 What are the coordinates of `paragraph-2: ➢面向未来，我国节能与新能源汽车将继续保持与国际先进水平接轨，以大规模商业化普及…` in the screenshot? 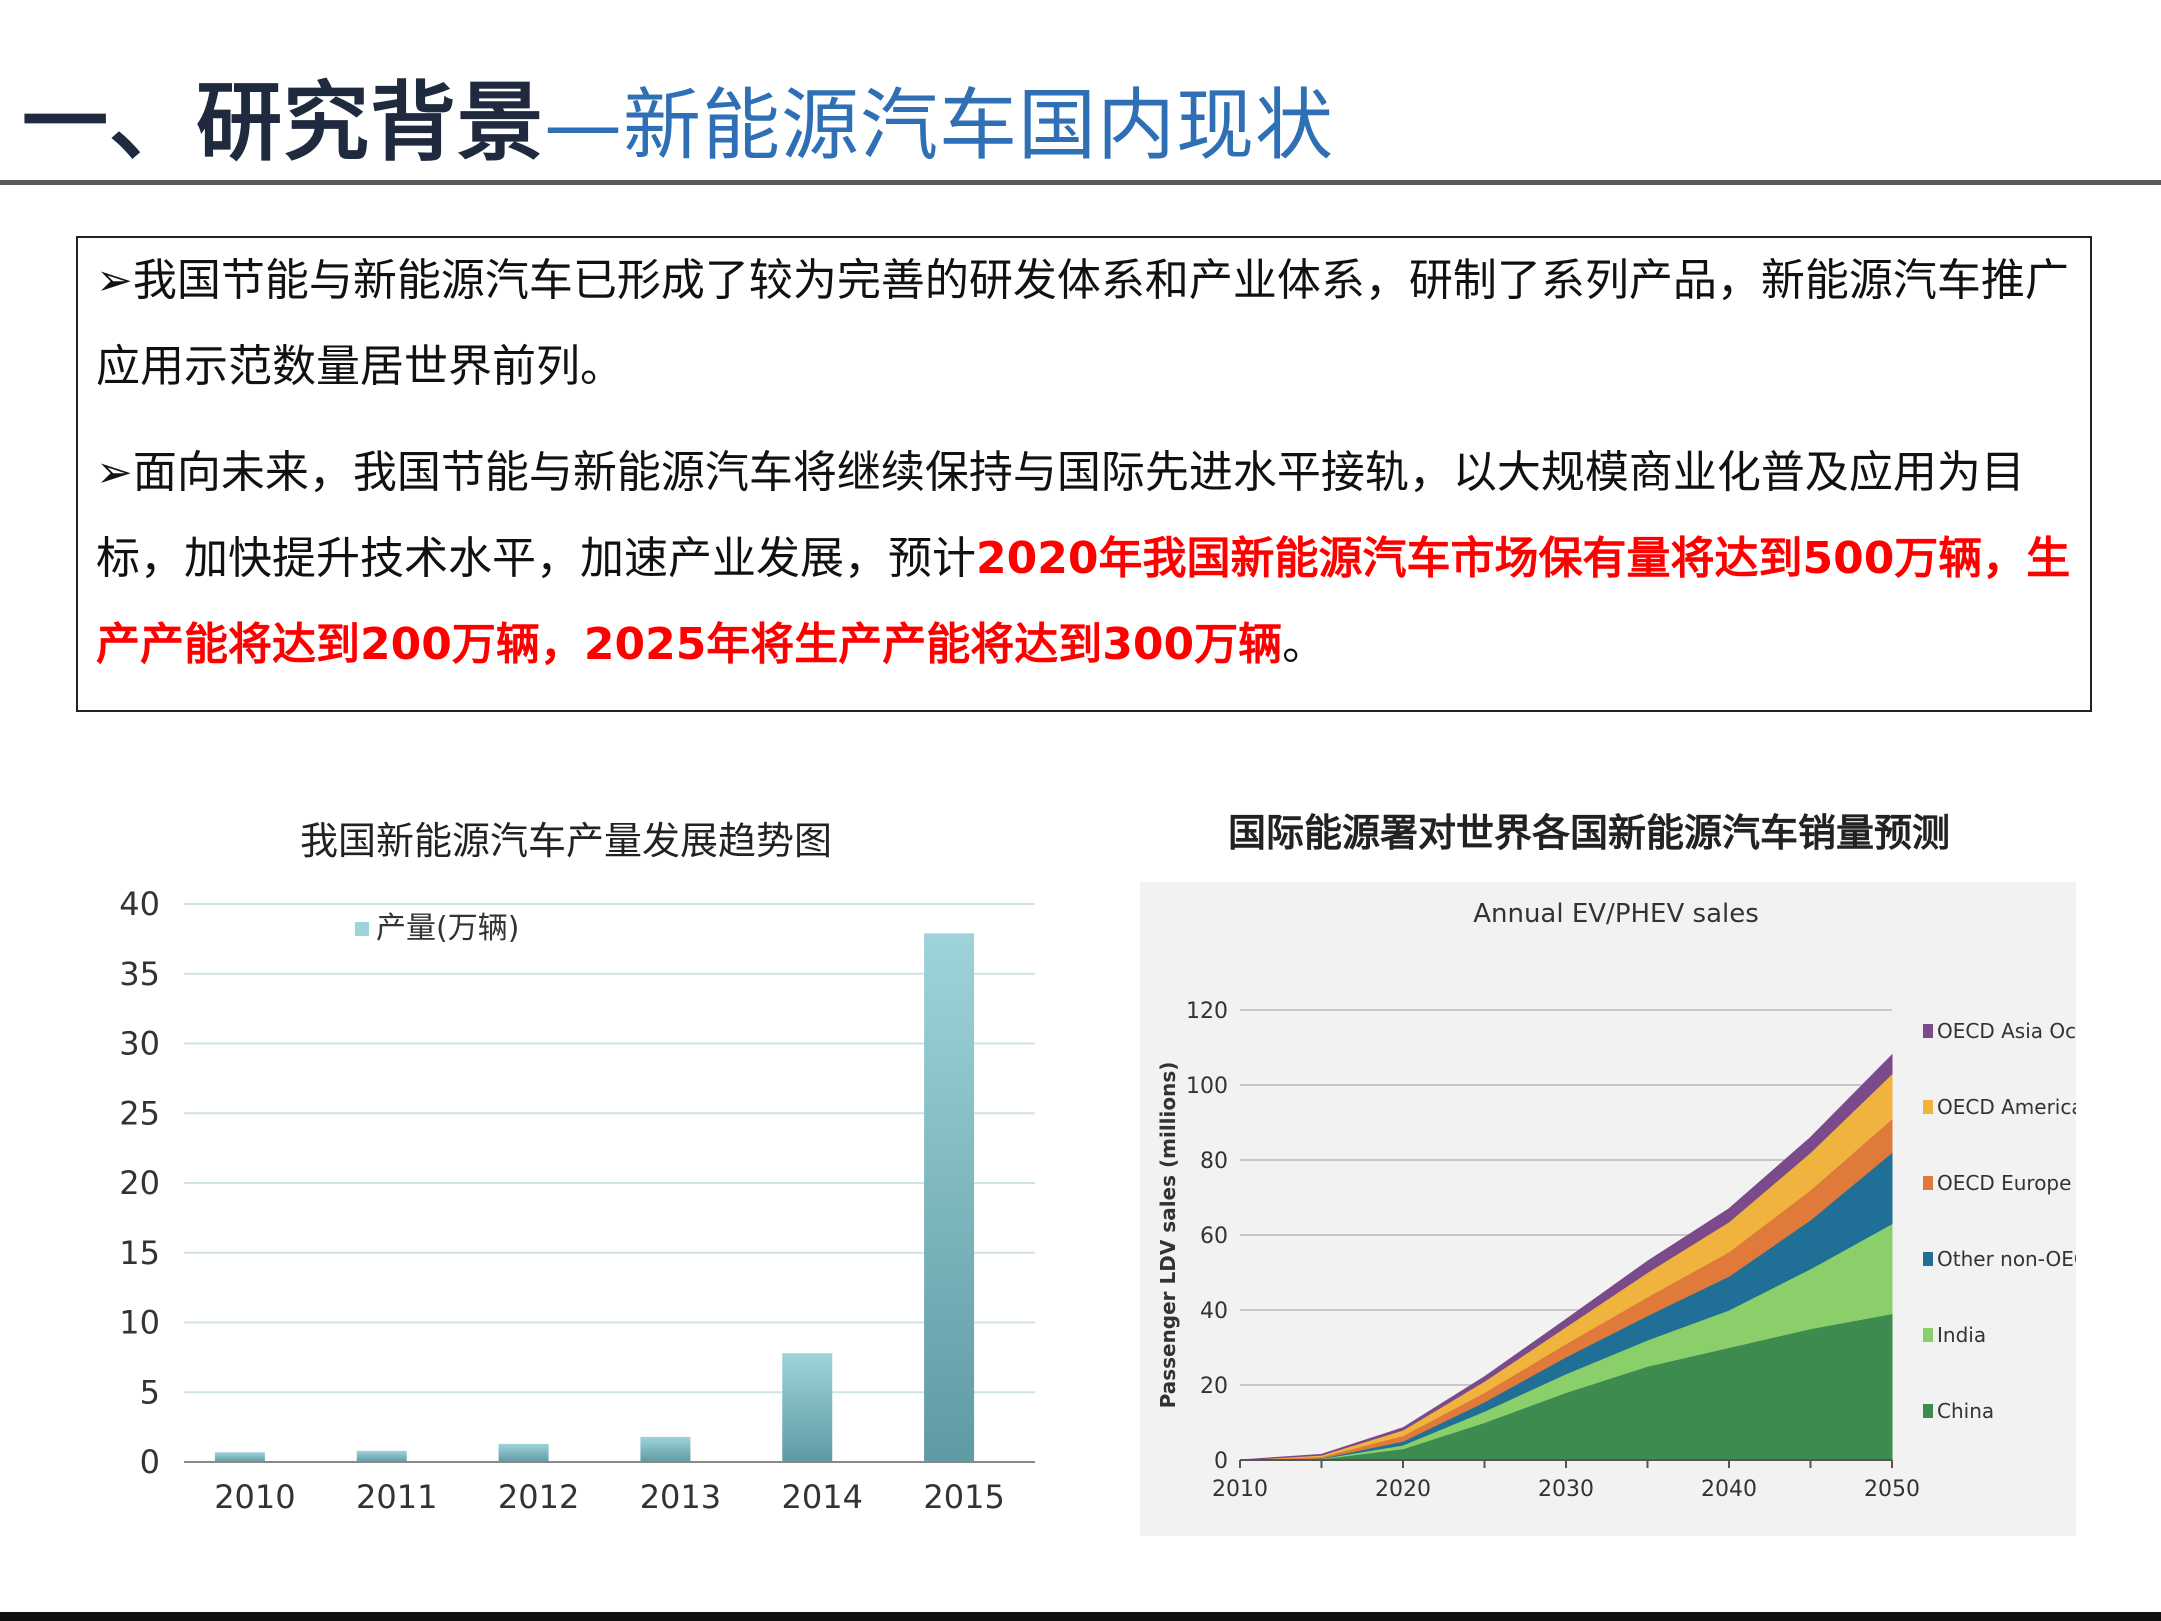 It's located at (1084, 559).